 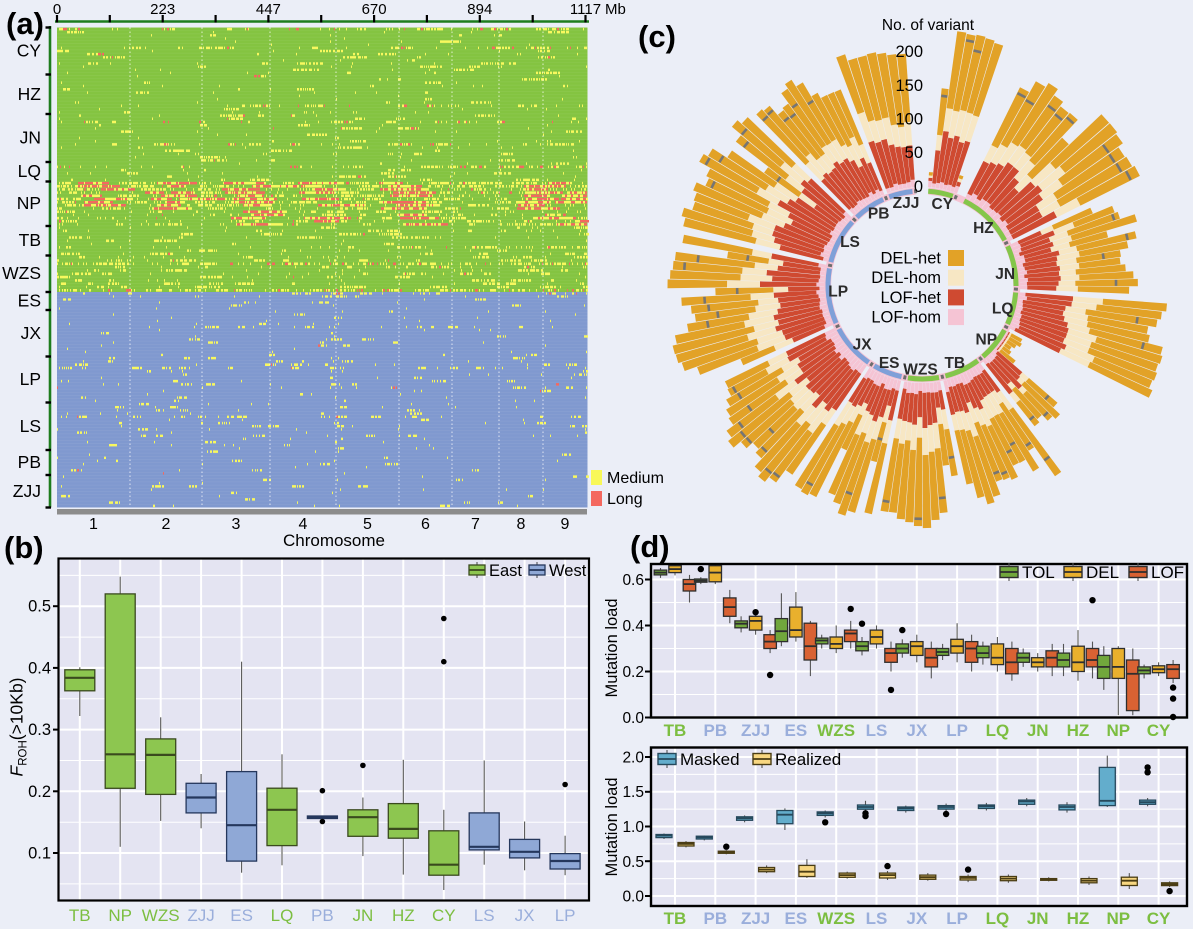 I want to click on svg-text: 200, so click(x=909, y=52).